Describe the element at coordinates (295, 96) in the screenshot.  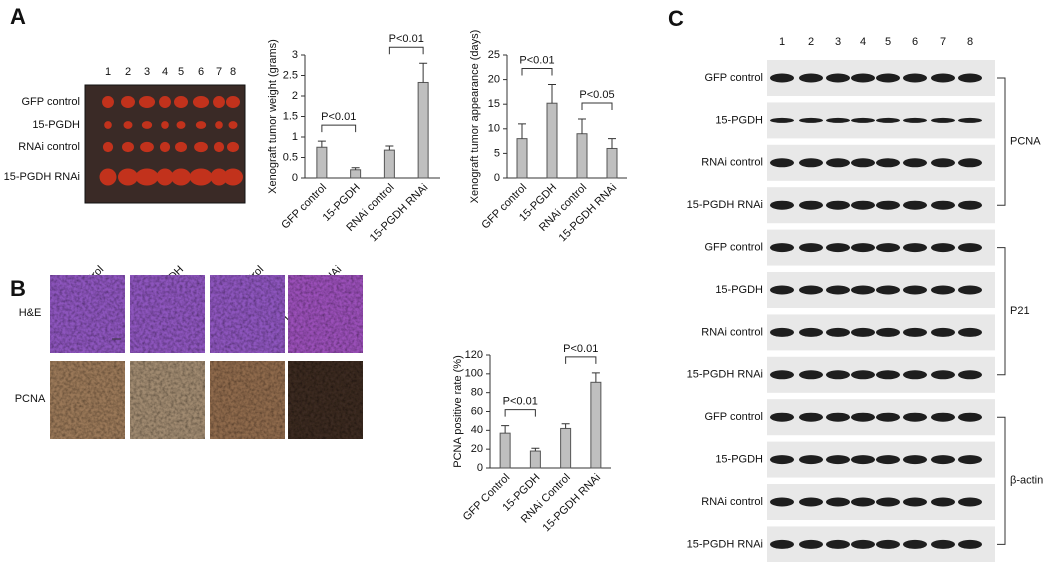
I see `y-tick-label: 2` at that location.